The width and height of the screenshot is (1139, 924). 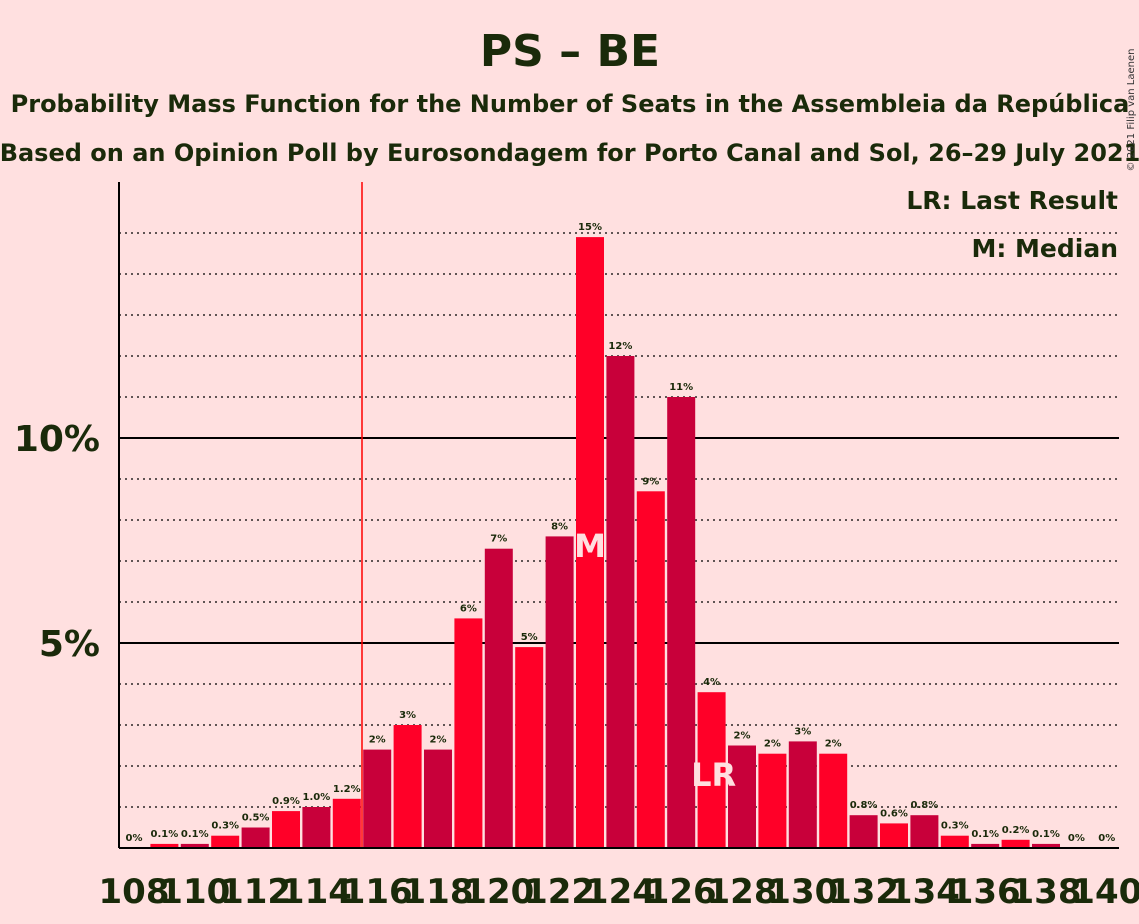 I want to click on x-tick-label: 128, so click(x=742, y=892).